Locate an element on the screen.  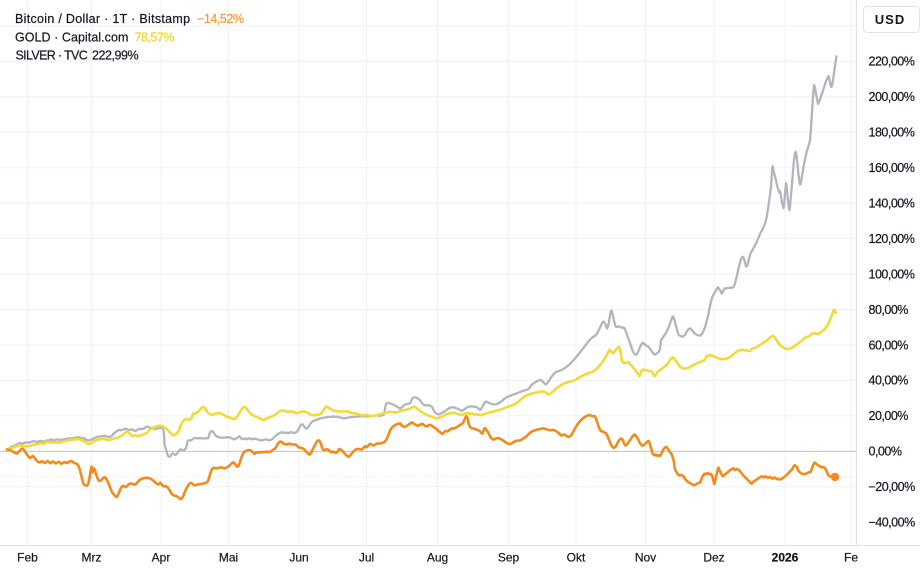
svg-text: 40,00% is located at coordinates (889, 381).